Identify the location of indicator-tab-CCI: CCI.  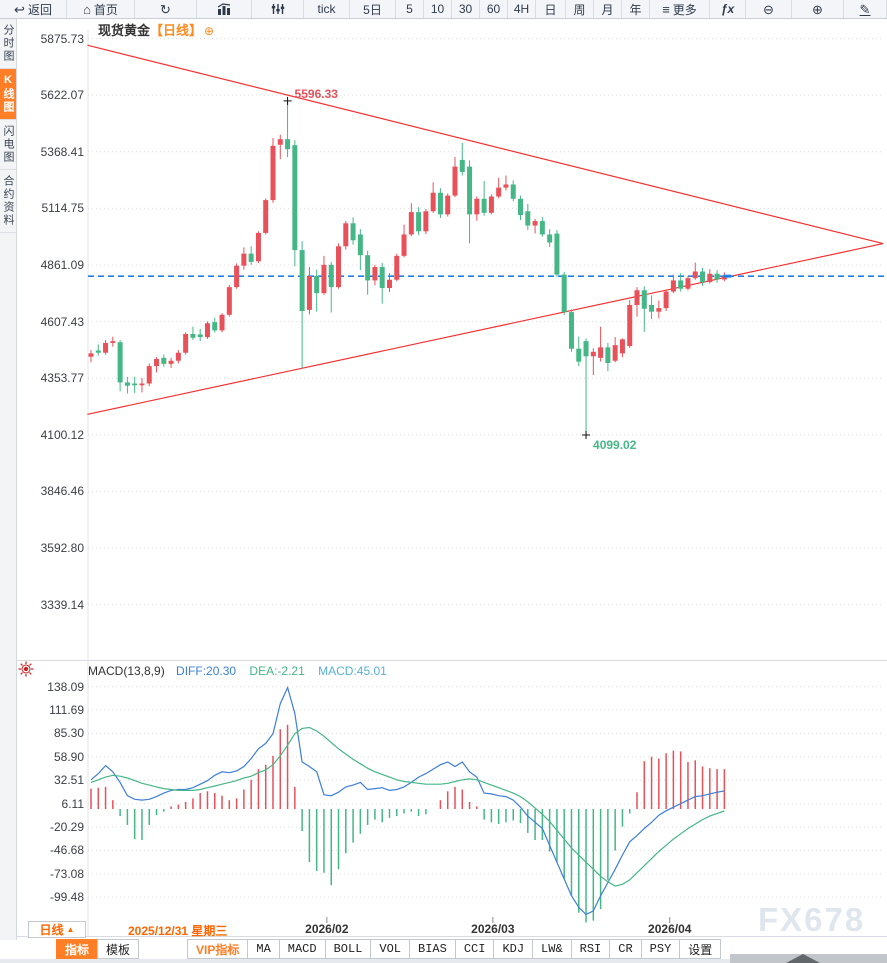
(474, 949).